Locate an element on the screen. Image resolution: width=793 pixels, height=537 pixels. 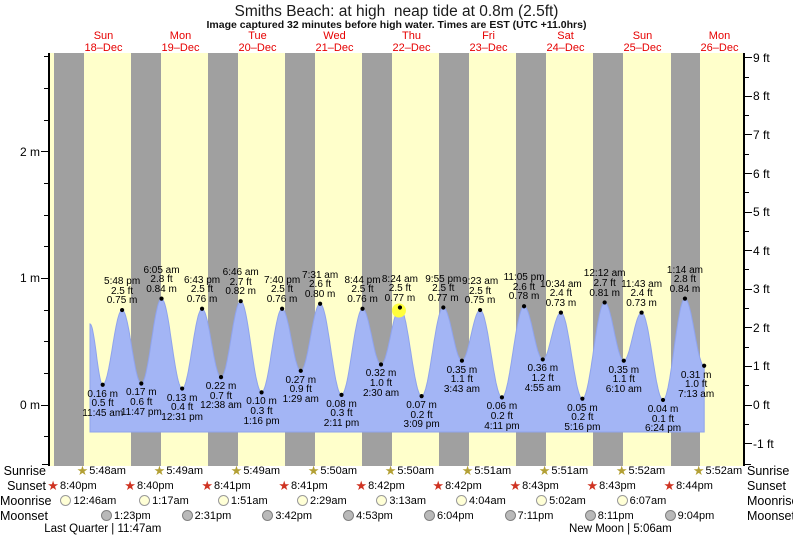
right-axis-label: 0 ft is located at coordinates (761, 405).